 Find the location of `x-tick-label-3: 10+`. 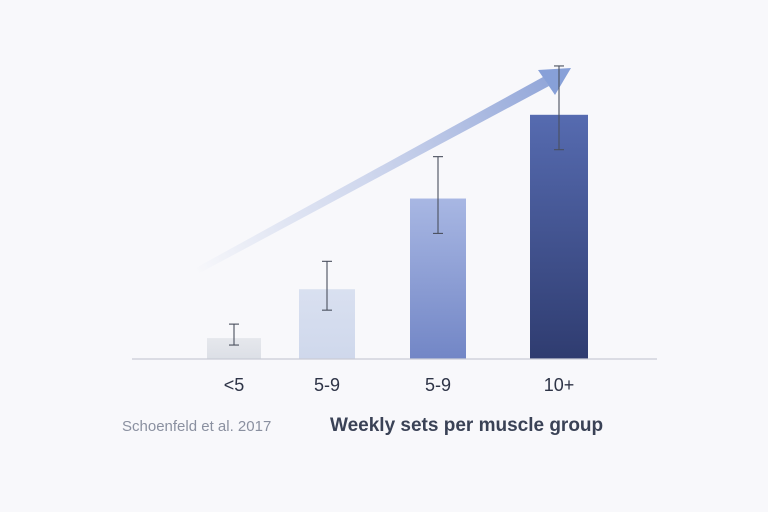

x-tick-label-3: 10+ is located at coordinates (559, 385).